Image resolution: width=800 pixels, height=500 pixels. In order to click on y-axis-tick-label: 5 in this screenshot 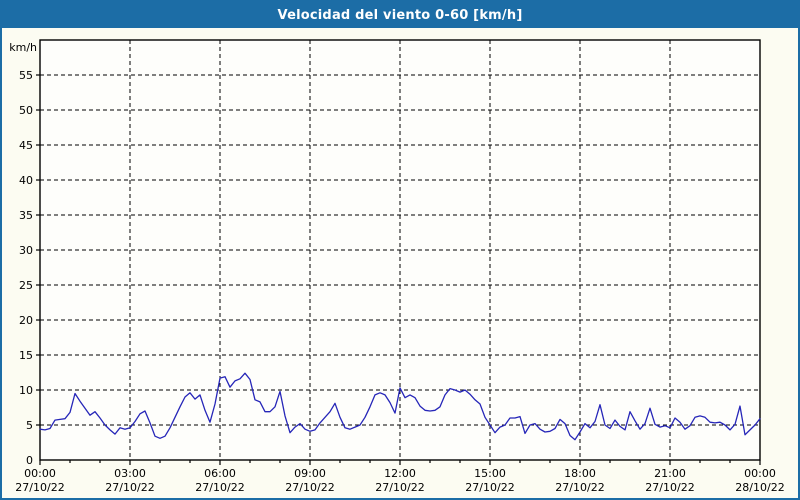, I will do `click(29, 425)`.